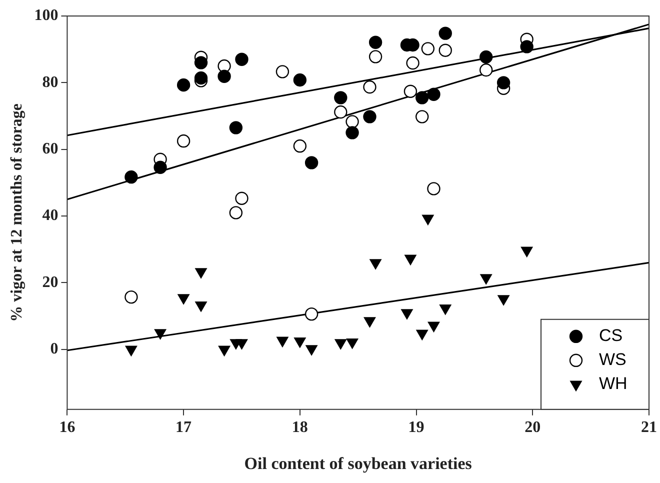  Describe the element at coordinates (611, 336) in the screenshot. I see `legend-label: CS` at that location.